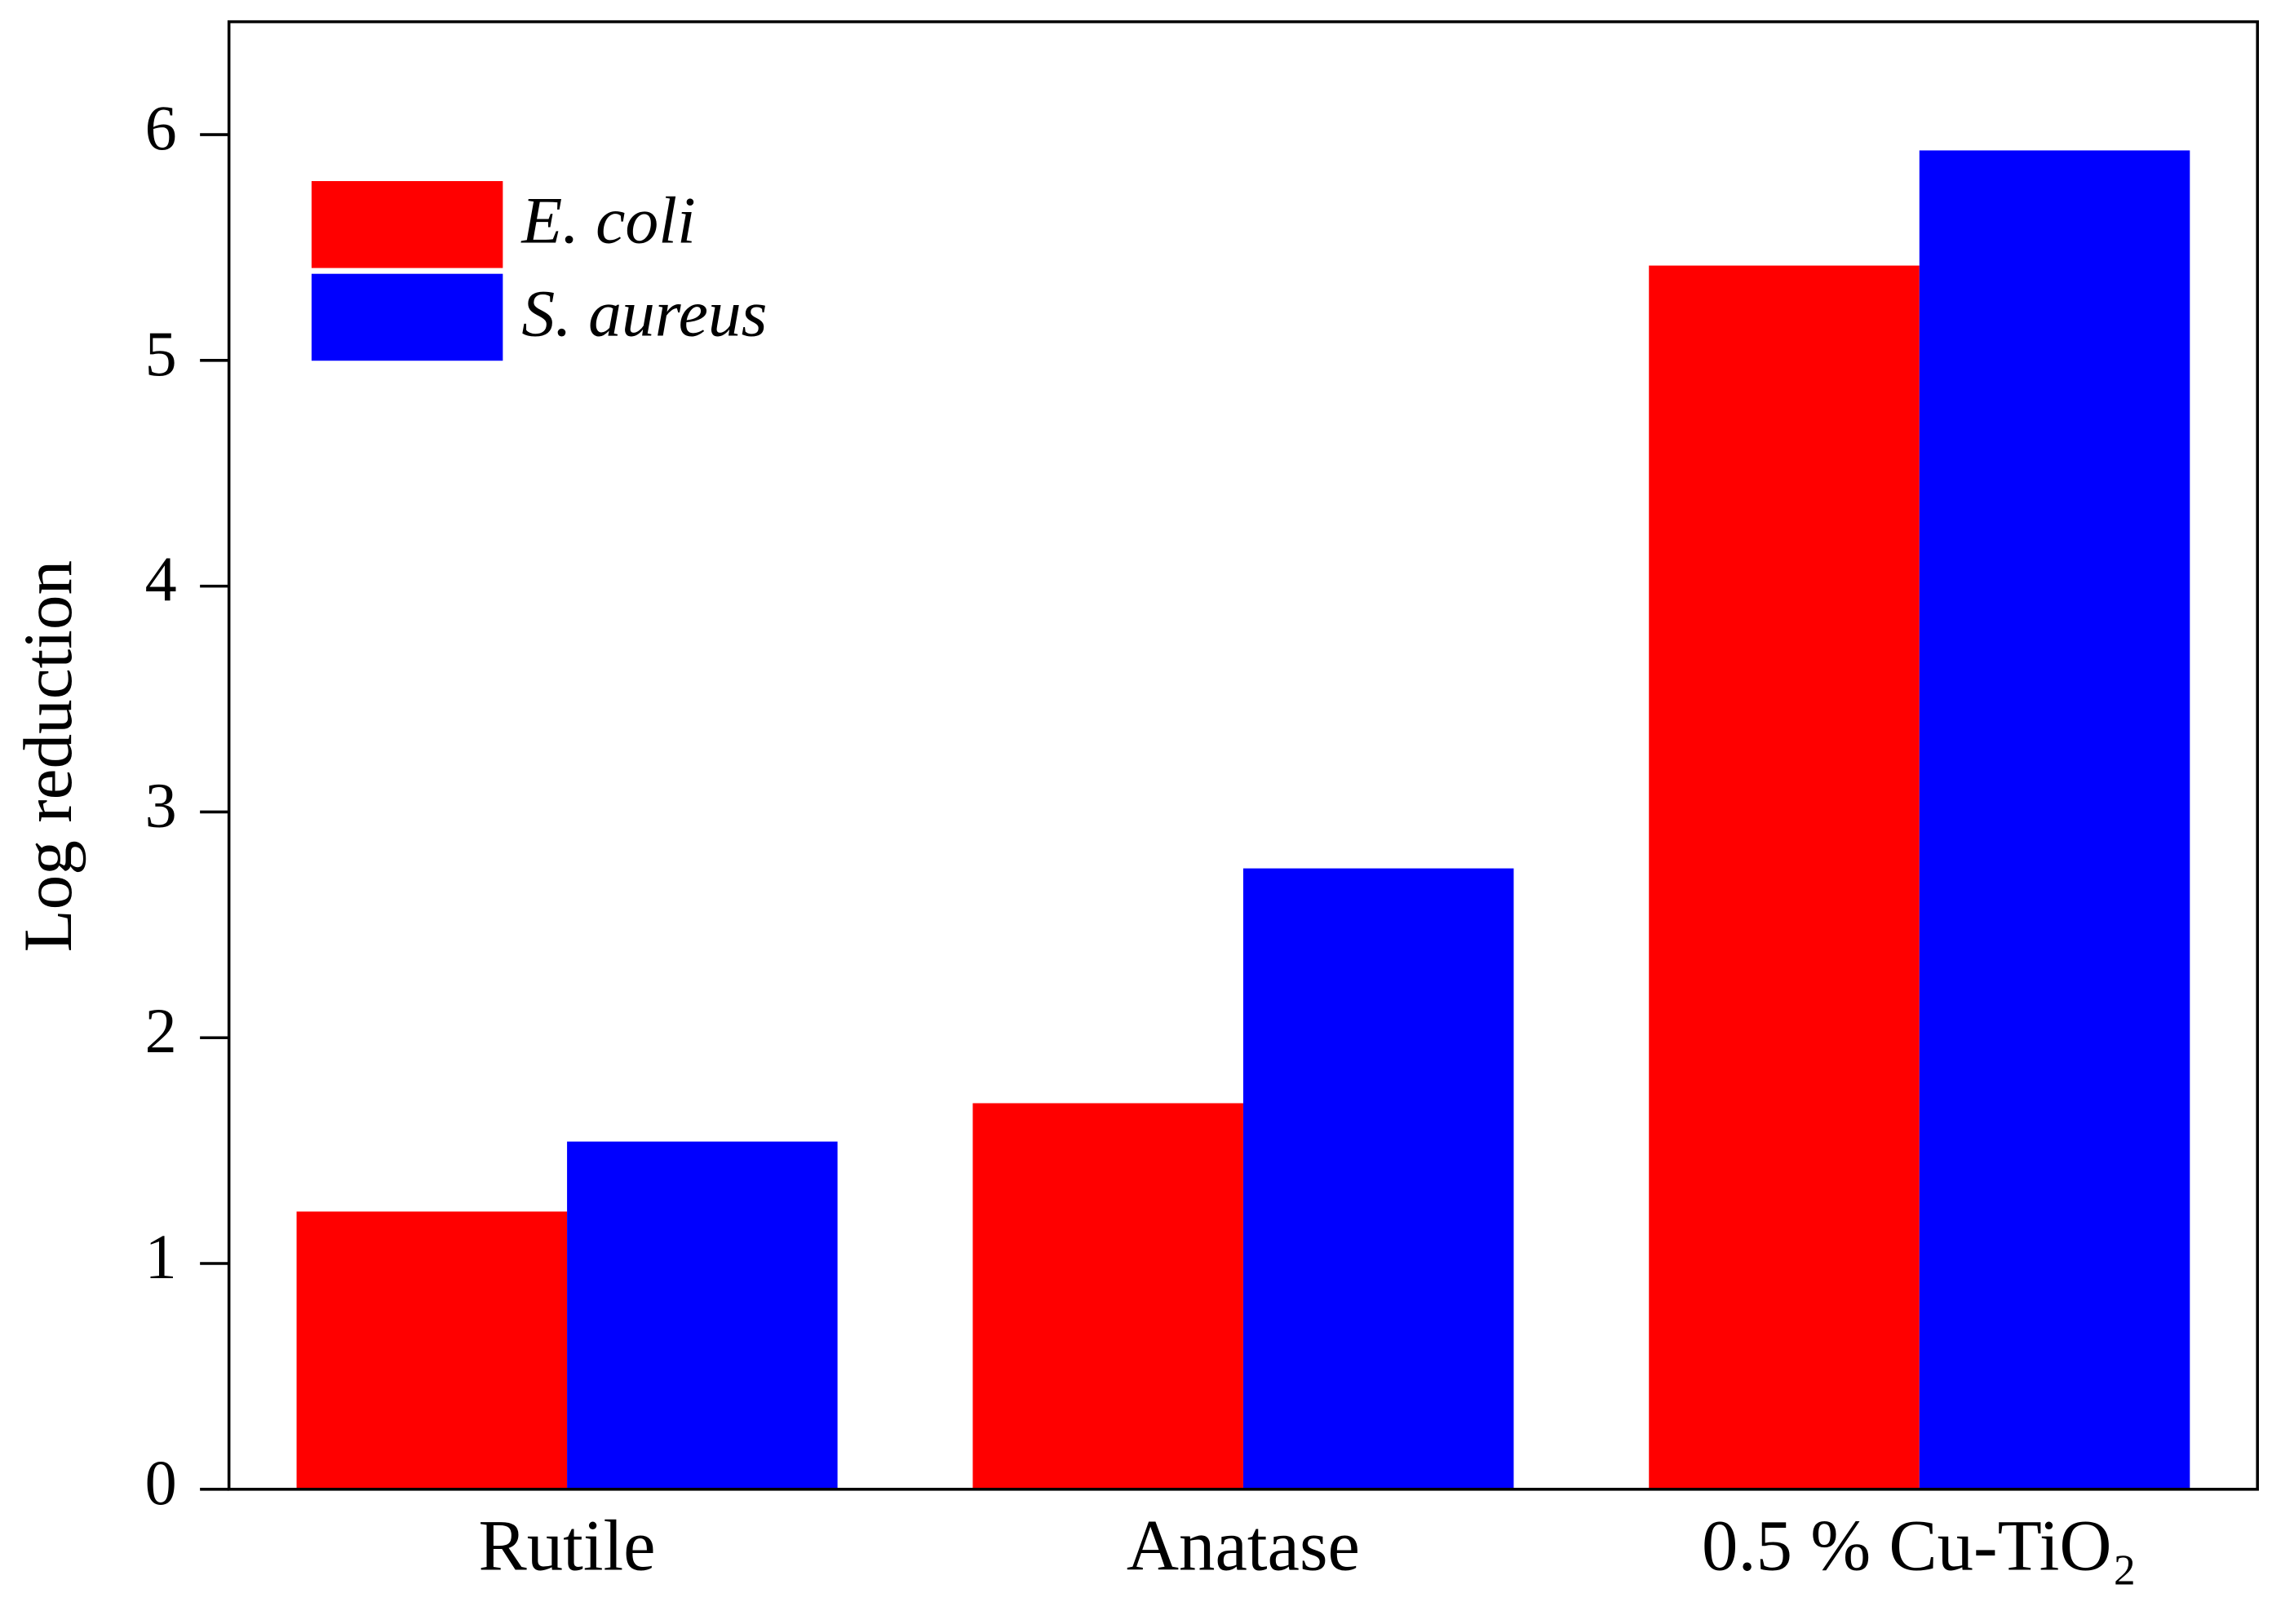 The height and width of the screenshot is (1624, 2272). I want to click on y-tick-label: 2, so click(161, 1030).